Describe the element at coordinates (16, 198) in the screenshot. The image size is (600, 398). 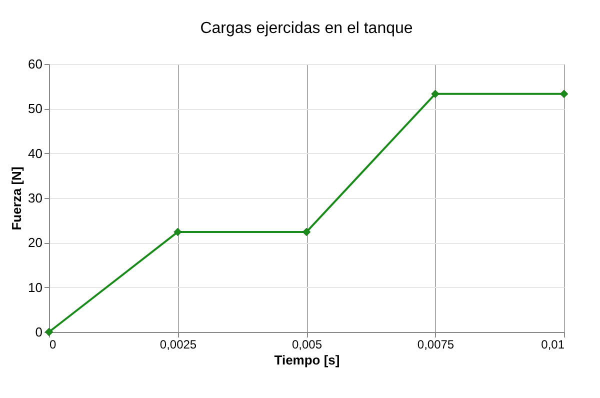
I see `y-axis-title: Fuerza [N]` at that location.